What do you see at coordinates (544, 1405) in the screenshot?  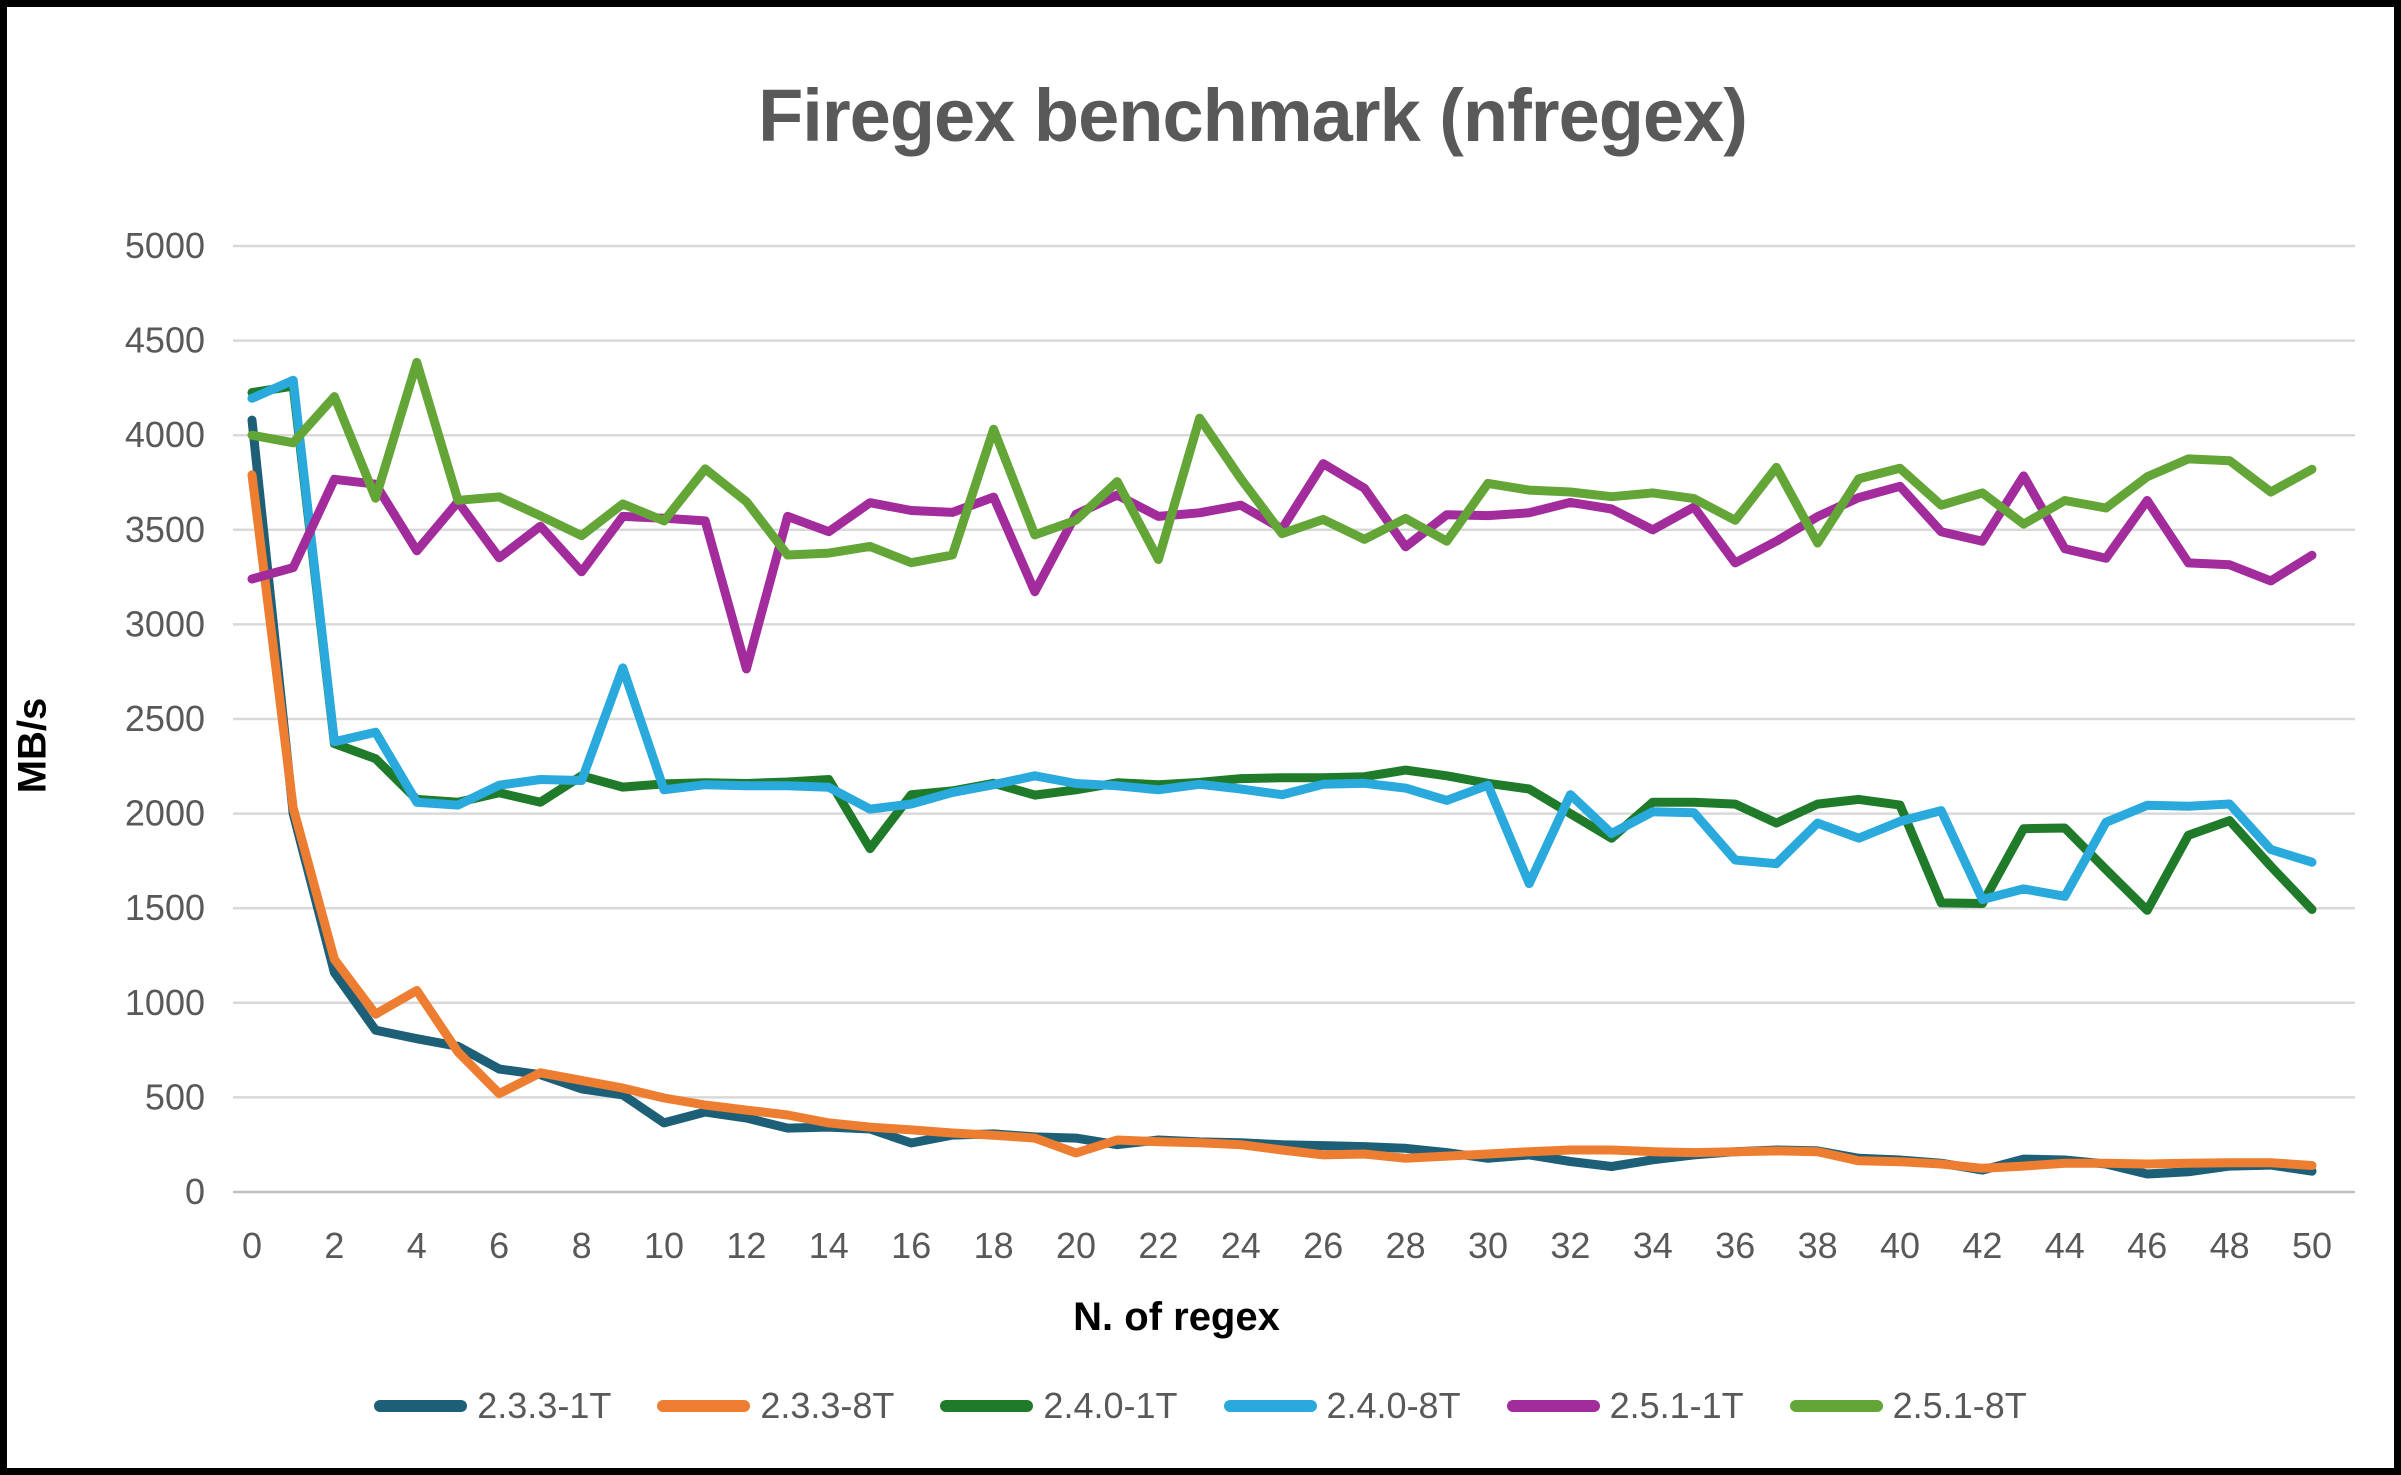 I see `legend-label: 2.3.3-1T` at bounding box center [544, 1405].